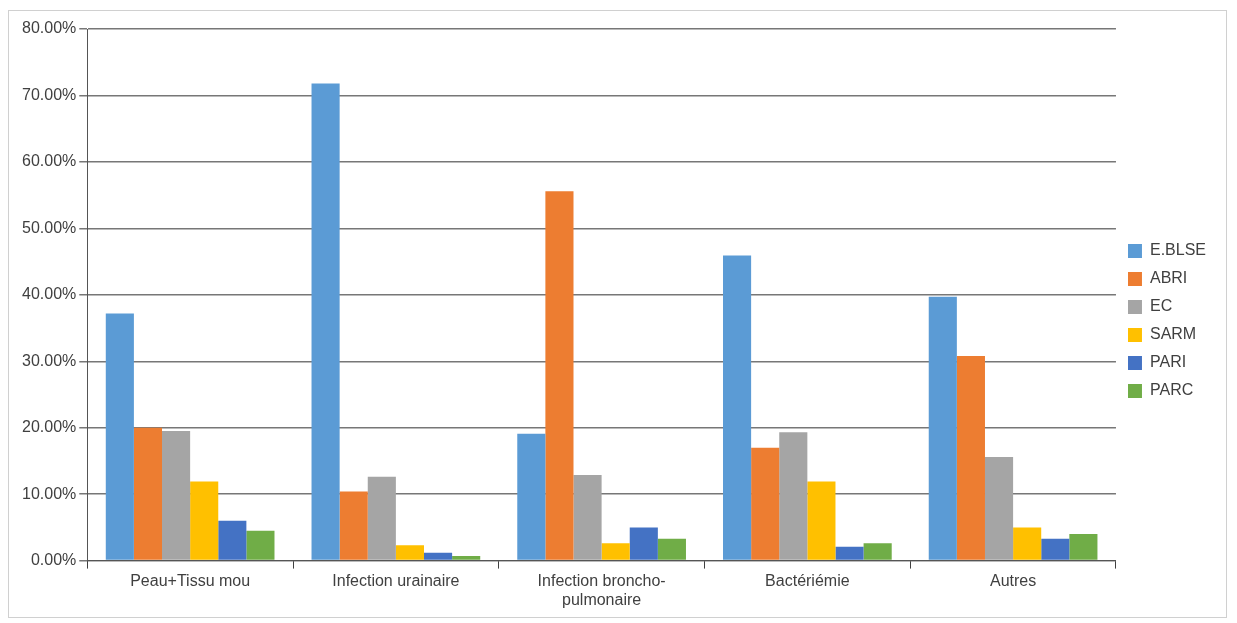  What do you see at coordinates (49, 94) in the screenshot?
I see `y-tick-label: 70.00%` at bounding box center [49, 94].